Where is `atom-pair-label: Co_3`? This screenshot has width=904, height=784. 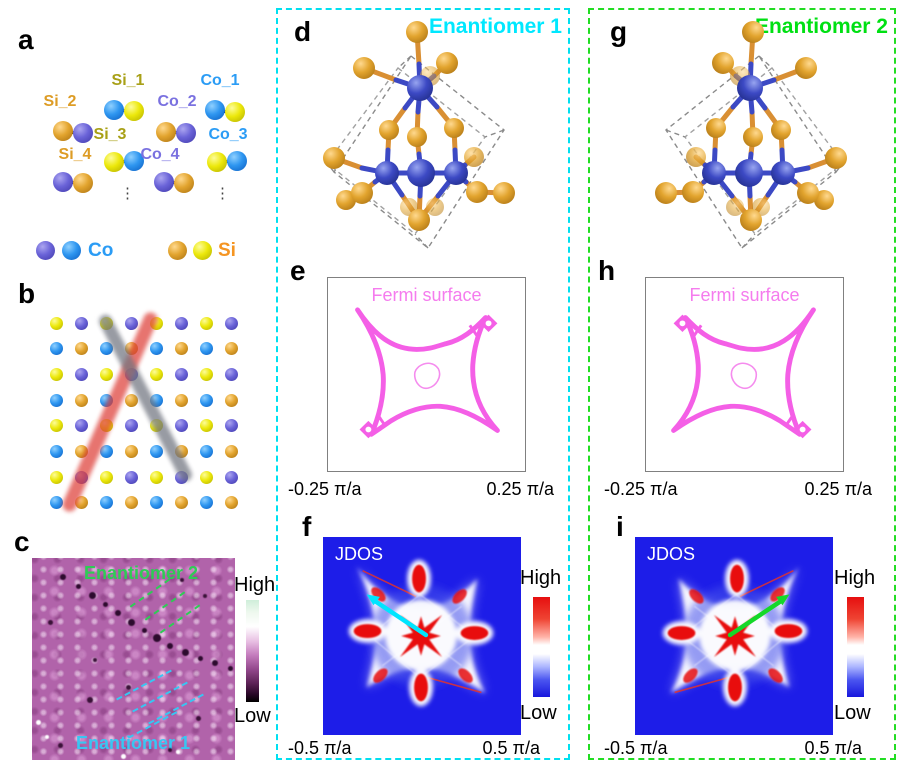
atom-pair-label: Co_3 is located at coordinates (228, 134).